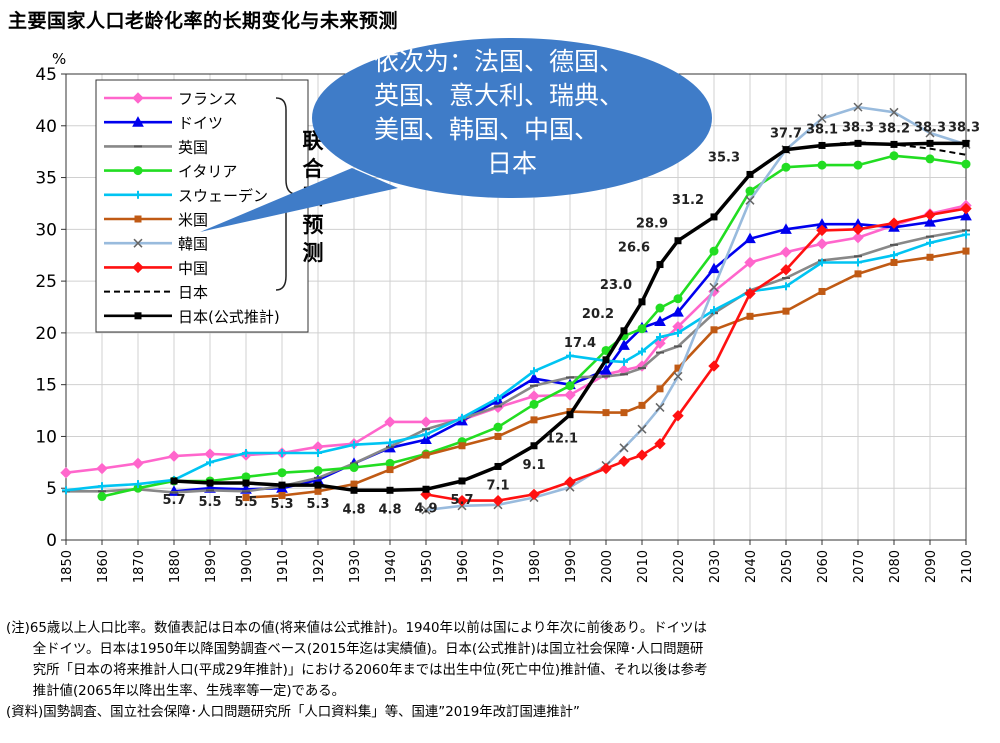 The width and height of the screenshot is (1000, 743). What do you see at coordinates (299, 200) in the screenshot?
I see `callout-tail` at bounding box center [299, 200].